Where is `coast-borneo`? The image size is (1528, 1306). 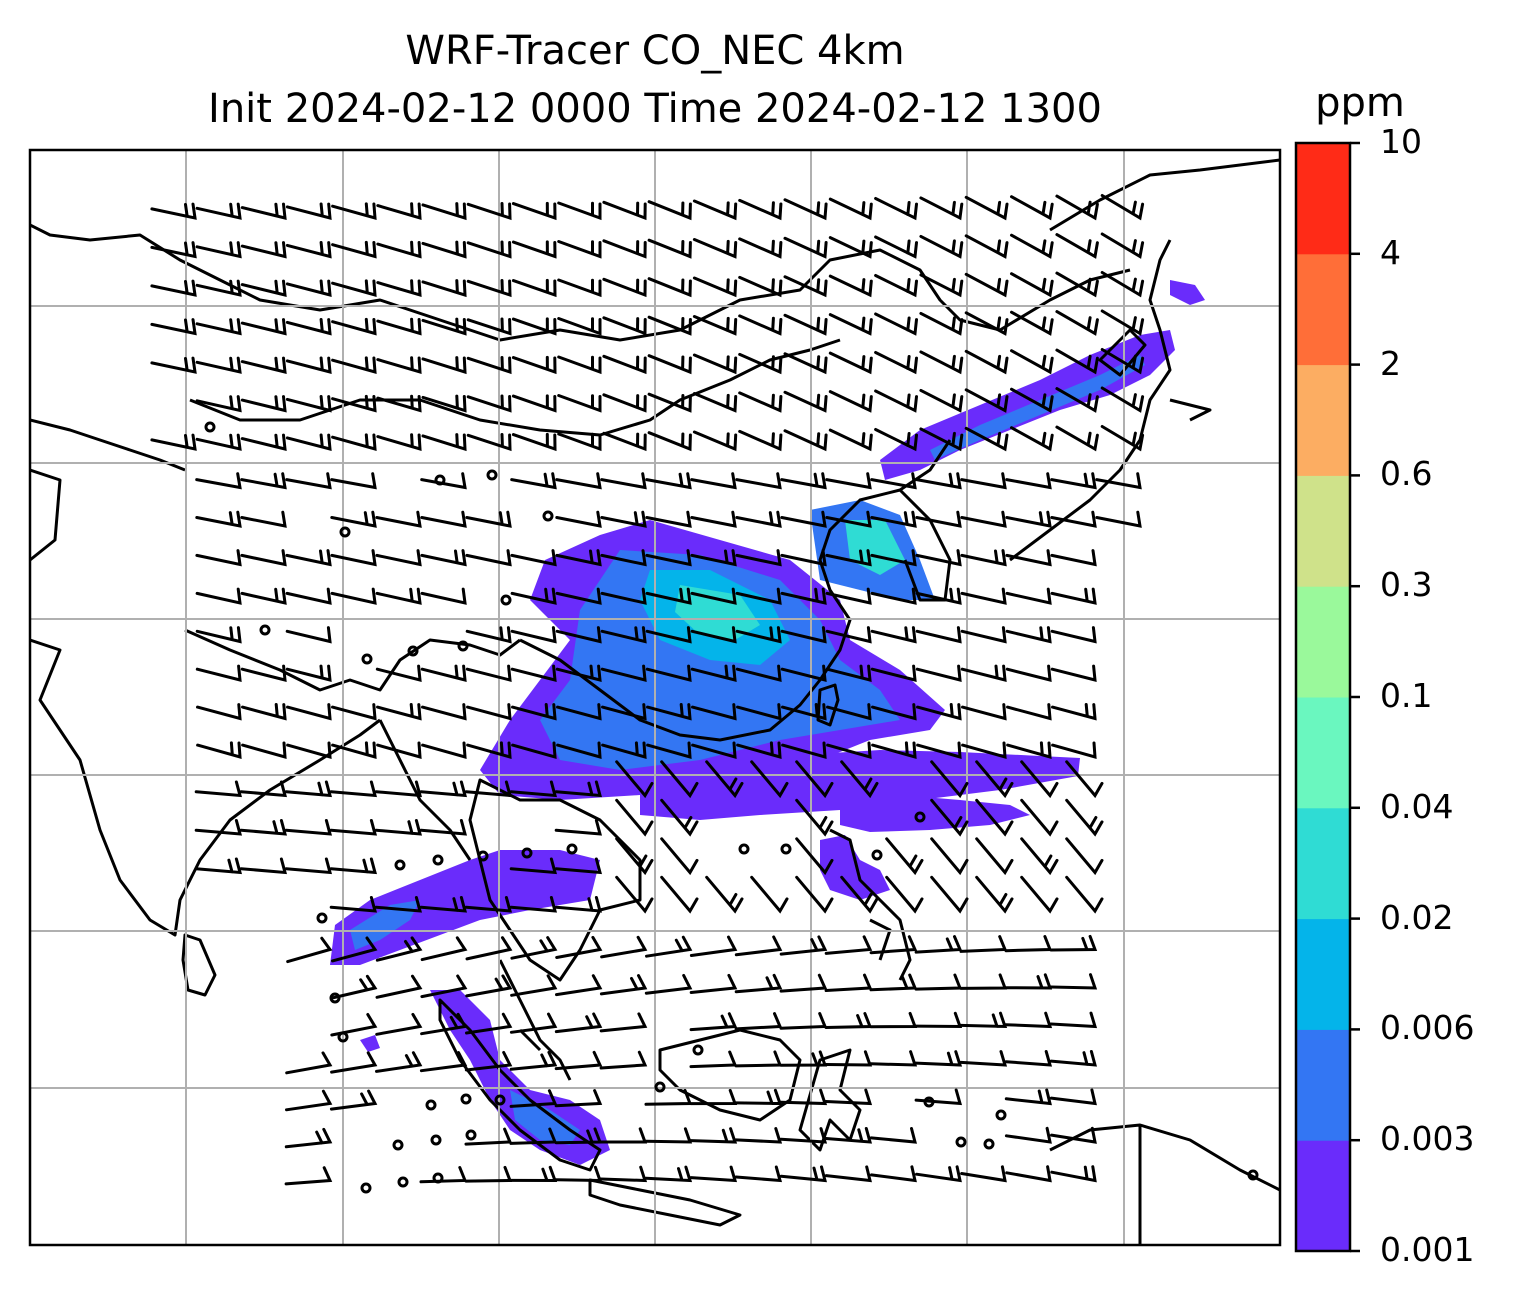
coast-borneo is located at coordinates (730, 1075).